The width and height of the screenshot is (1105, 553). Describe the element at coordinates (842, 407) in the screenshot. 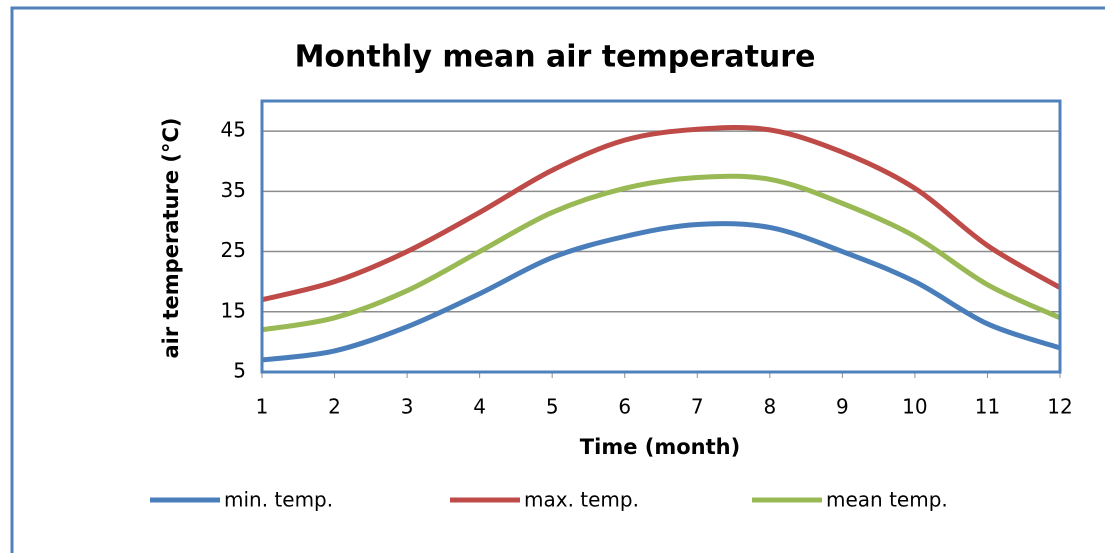

I see `x-tick-label: 9` at that location.